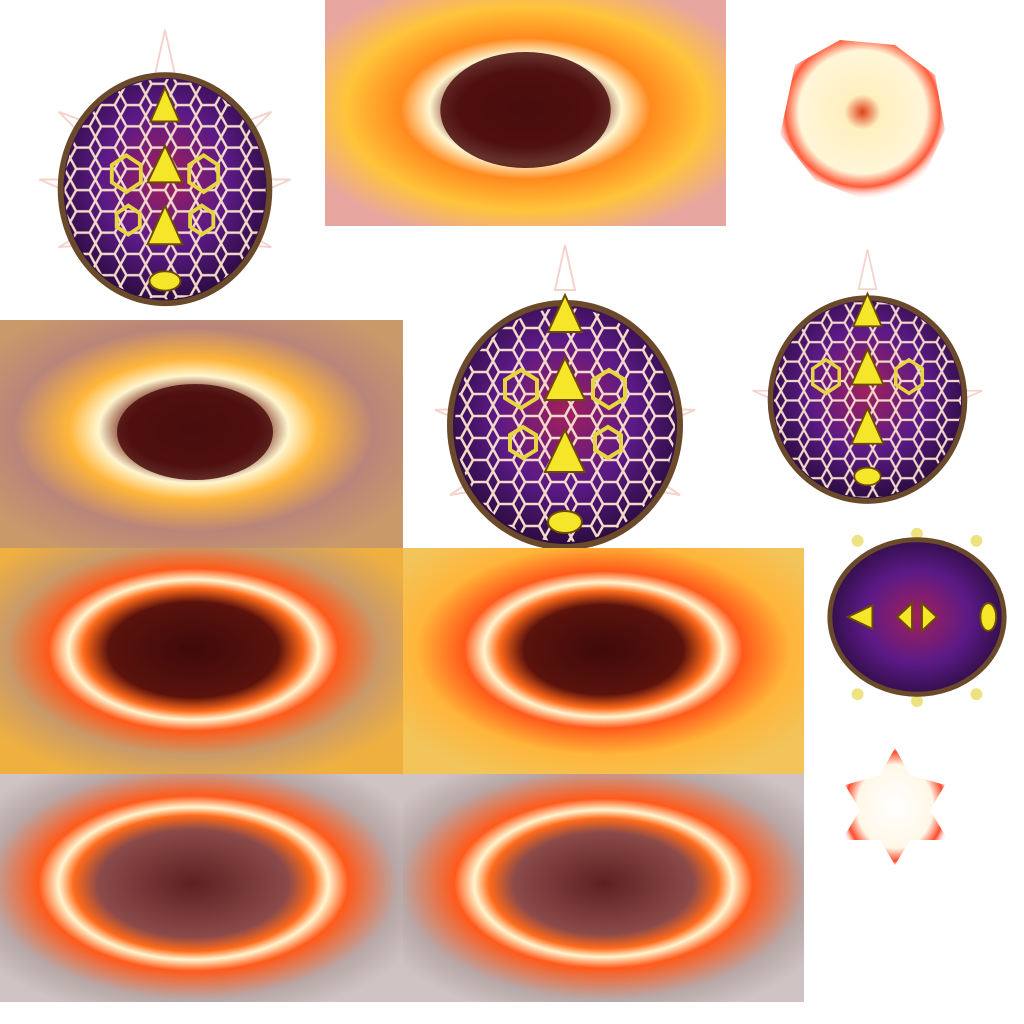 Image resolution: width=1024 pixels, height=1024 pixels. What do you see at coordinates (525, 113) in the screenshot?
I see `explosion-sunburst` at bounding box center [525, 113].